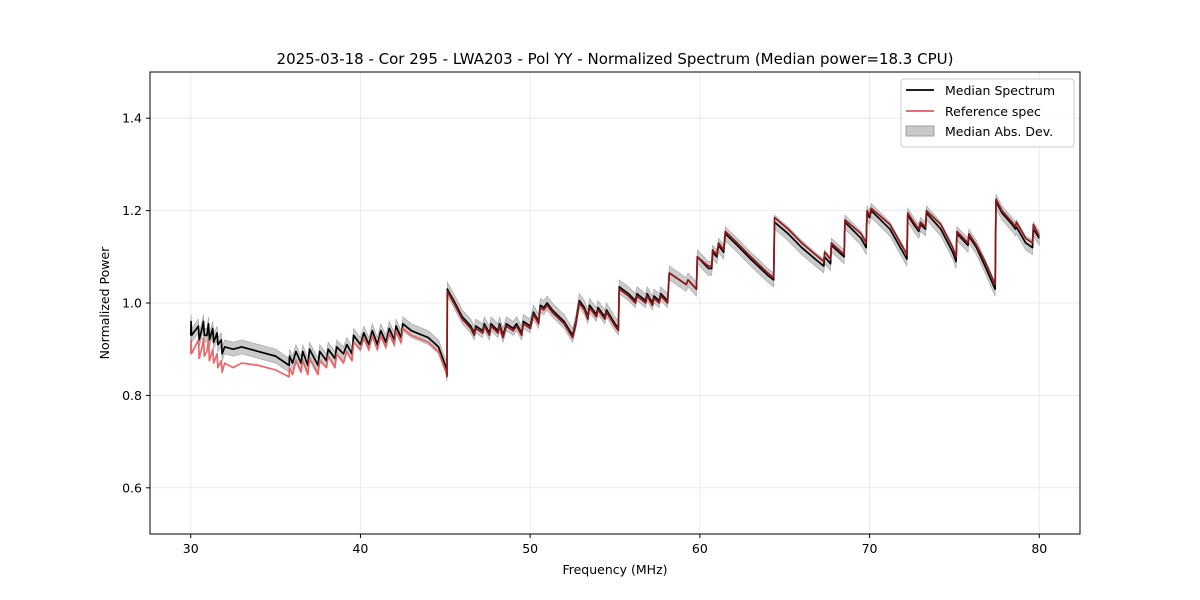  Describe the element at coordinates (920, 131) in the screenshot. I see `legend-mad-patch` at that location.